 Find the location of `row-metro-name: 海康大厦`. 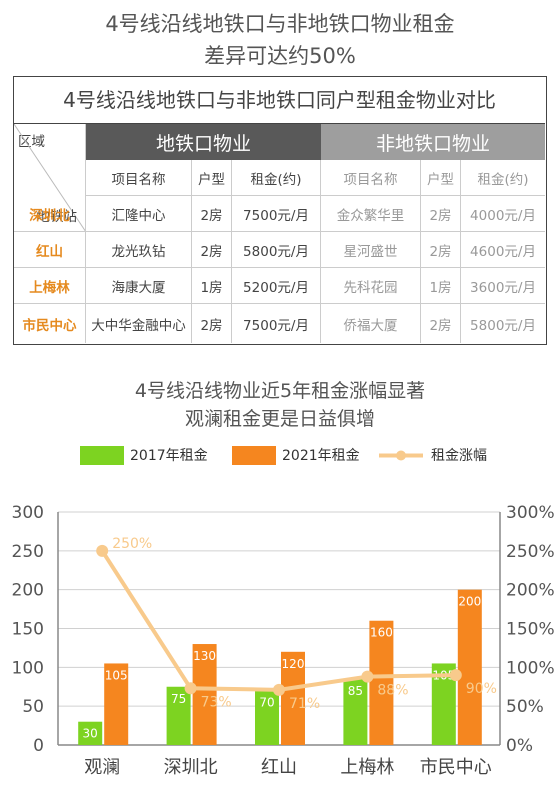

row-metro-name: 海康大厦 is located at coordinates (139, 286).